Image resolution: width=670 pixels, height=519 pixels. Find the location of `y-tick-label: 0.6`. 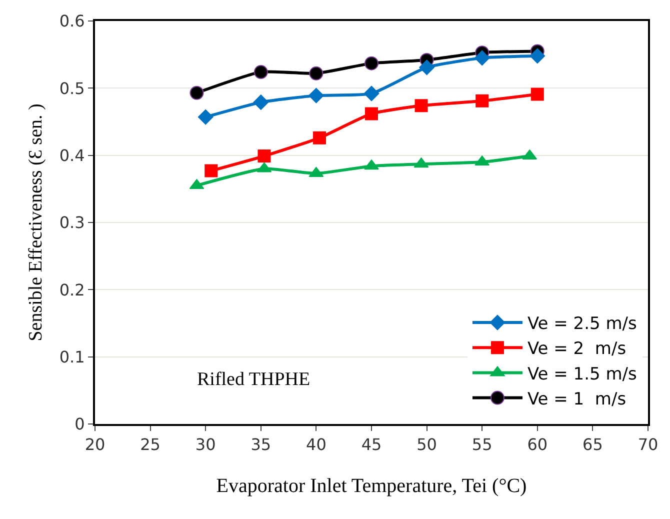

y-tick-label: 0.6 is located at coordinates (72, 21).